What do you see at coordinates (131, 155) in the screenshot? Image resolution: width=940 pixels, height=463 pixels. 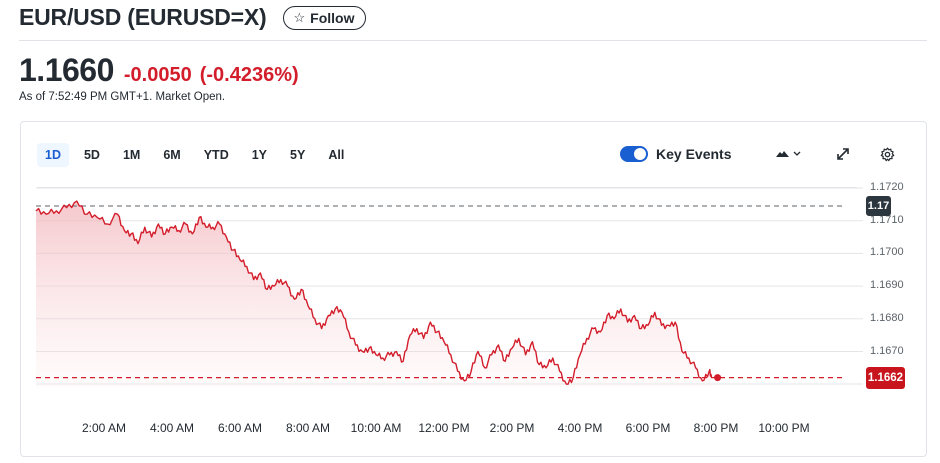 I see `range-1m: 1M` at bounding box center [131, 155].